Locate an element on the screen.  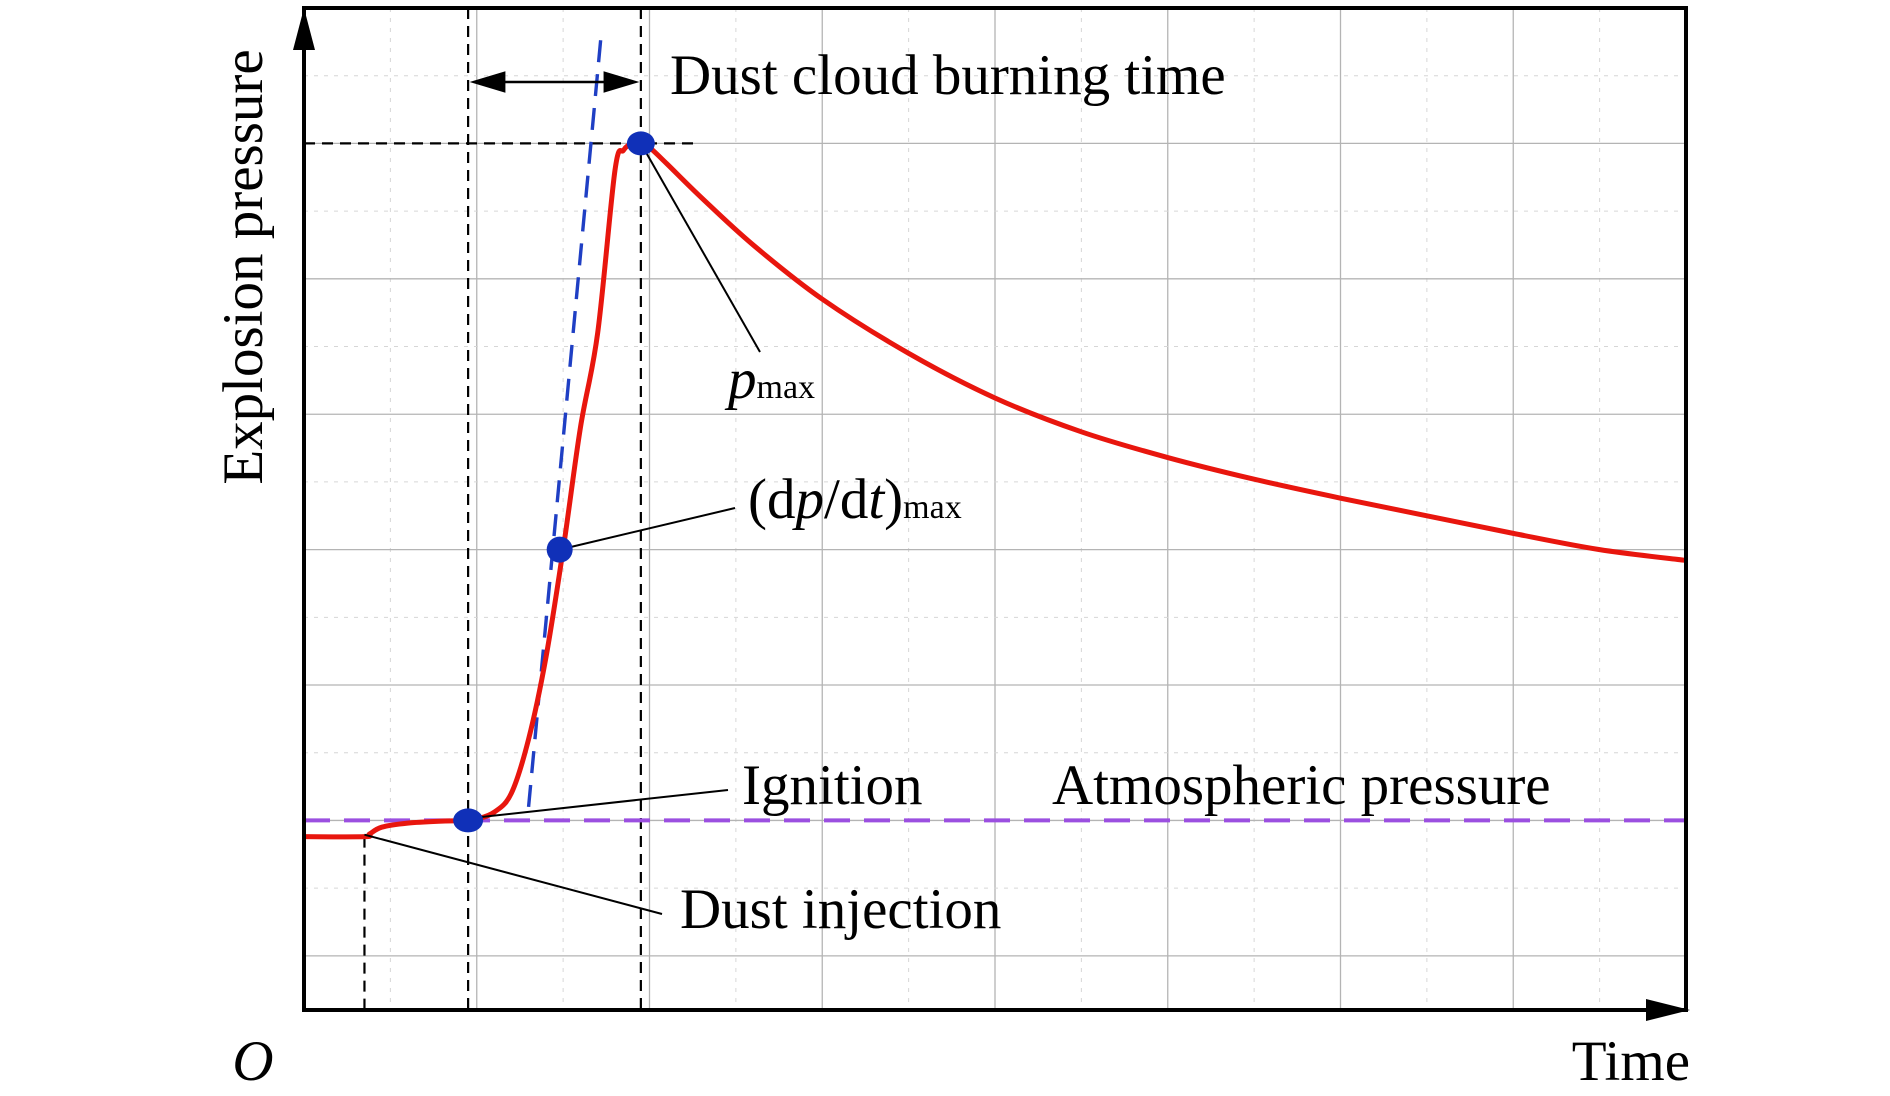
ignition-marker is located at coordinates (468, 820).